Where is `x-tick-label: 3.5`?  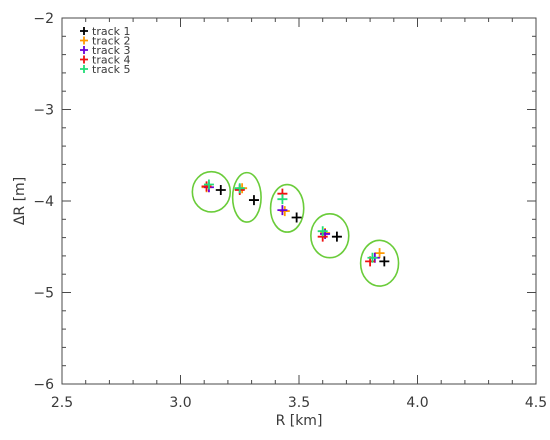 x-tick-label: 3.5 is located at coordinates (299, 403).